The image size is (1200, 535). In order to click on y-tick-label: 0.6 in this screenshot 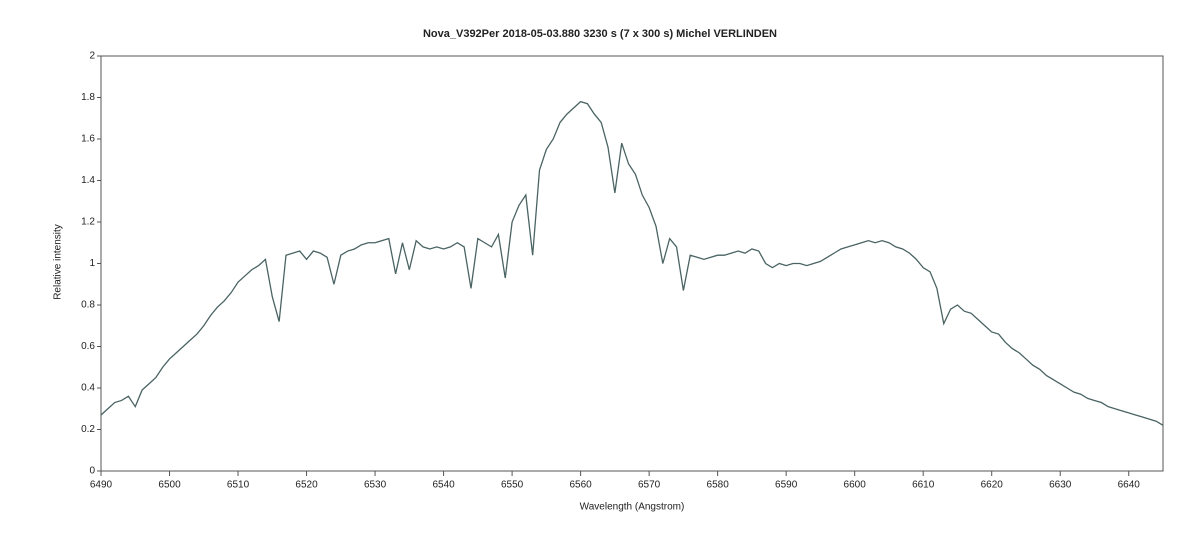, I will do `click(88, 346)`.